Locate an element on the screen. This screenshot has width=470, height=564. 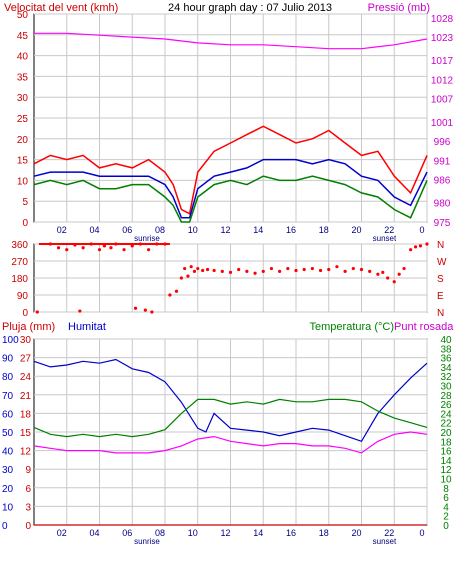
pressure-tick-label: 1012 is located at coordinates (442, 80).